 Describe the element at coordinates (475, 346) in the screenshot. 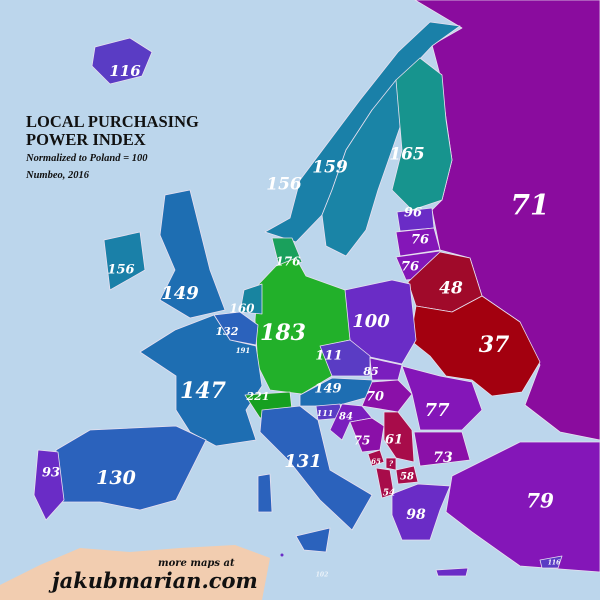

I see `region-ukraine` at that location.